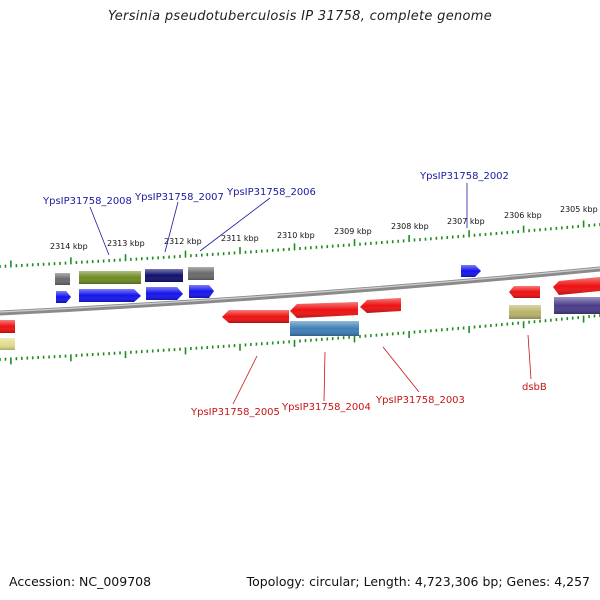 The image size is (600, 600). What do you see at coordinates (525, 312) in the screenshot?
I see `gene-feature-dsbb` at bounding box center [525, 312].